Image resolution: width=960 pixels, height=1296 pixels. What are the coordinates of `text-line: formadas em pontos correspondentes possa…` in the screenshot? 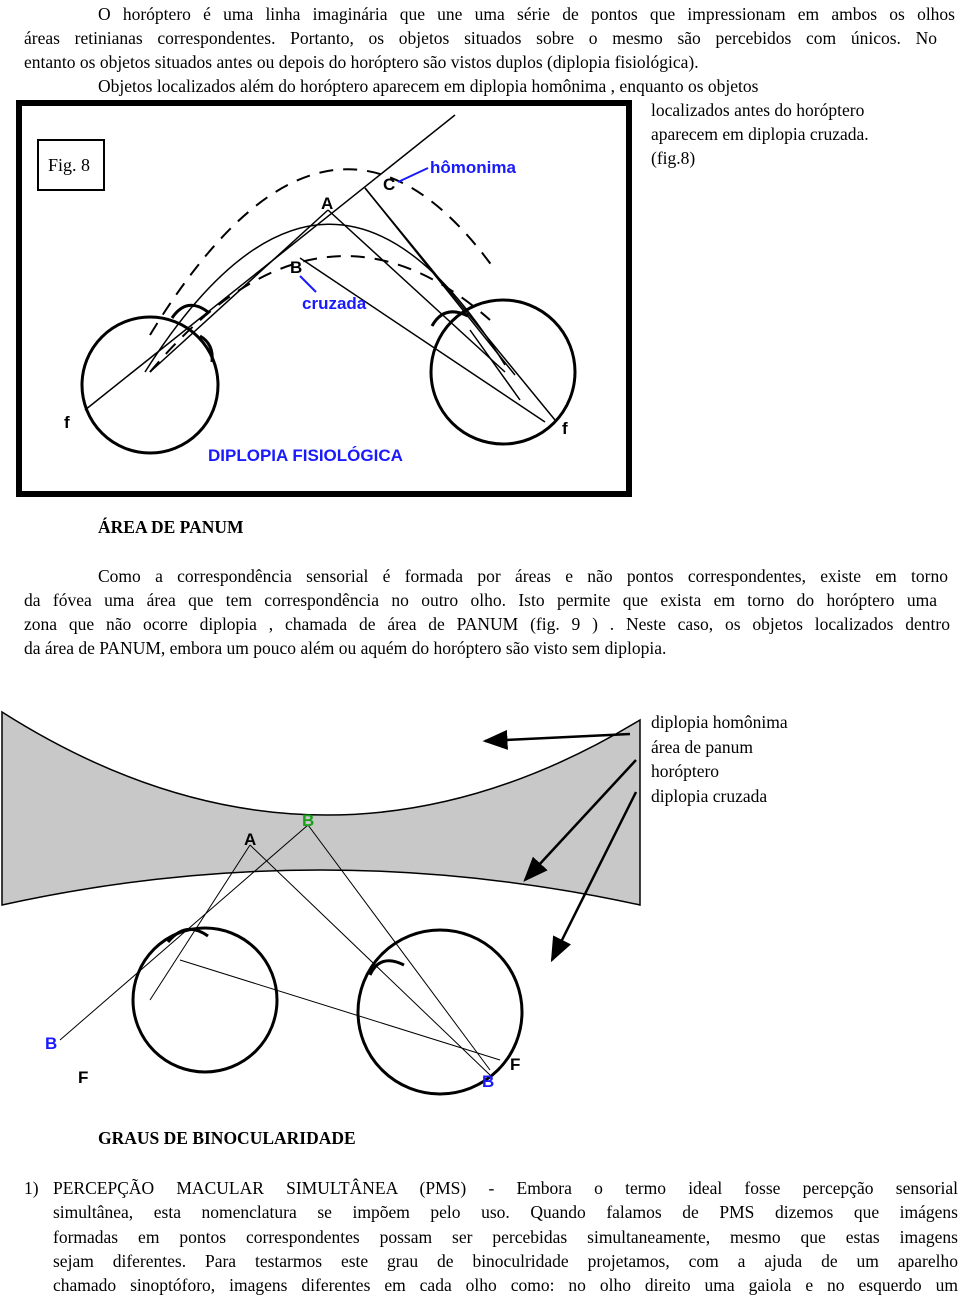 It's located at (505, 1237).